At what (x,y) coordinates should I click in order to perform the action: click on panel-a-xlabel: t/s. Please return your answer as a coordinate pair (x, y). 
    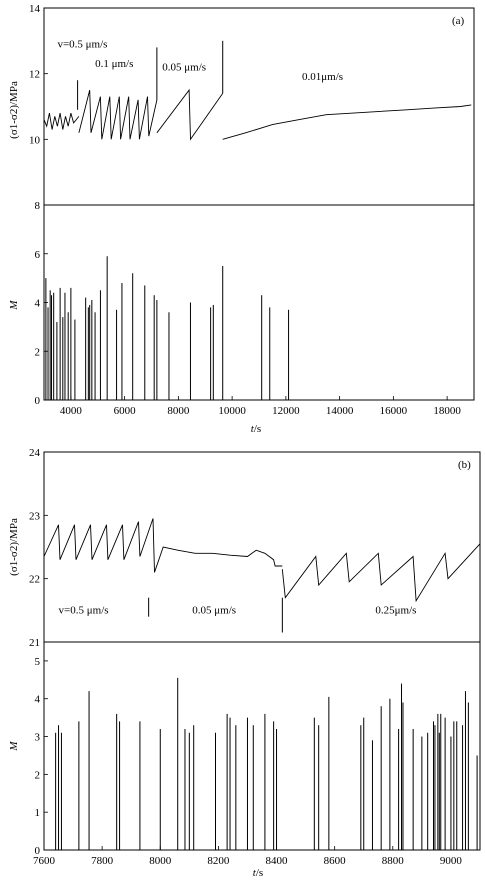
    Looking at the image, I should click on (256, 429).